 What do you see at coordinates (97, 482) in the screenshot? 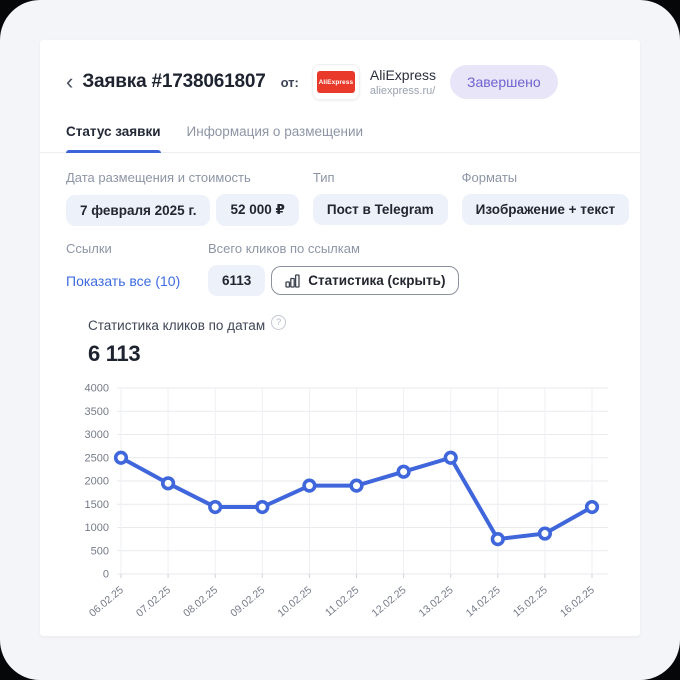
I see `svg-text: 2000` at bounding box center [97, 482].